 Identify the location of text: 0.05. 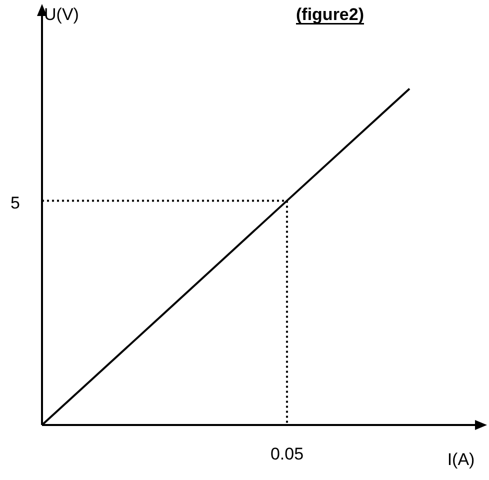
(287, 454).